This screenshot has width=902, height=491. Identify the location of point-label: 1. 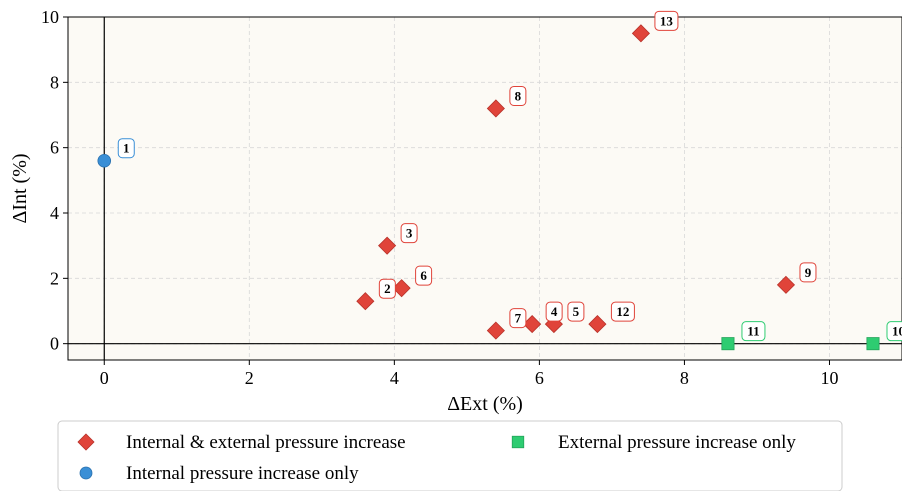
(126, 148).